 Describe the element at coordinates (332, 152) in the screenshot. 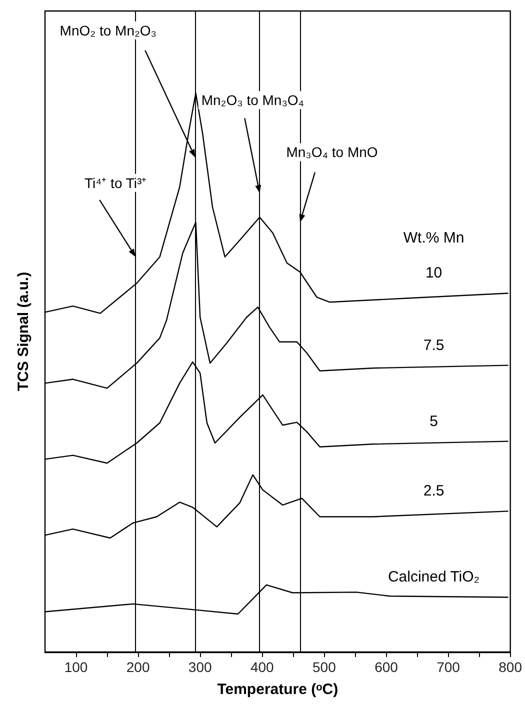

I see `annotation: Mn₃O₄ to MnO` at that location.